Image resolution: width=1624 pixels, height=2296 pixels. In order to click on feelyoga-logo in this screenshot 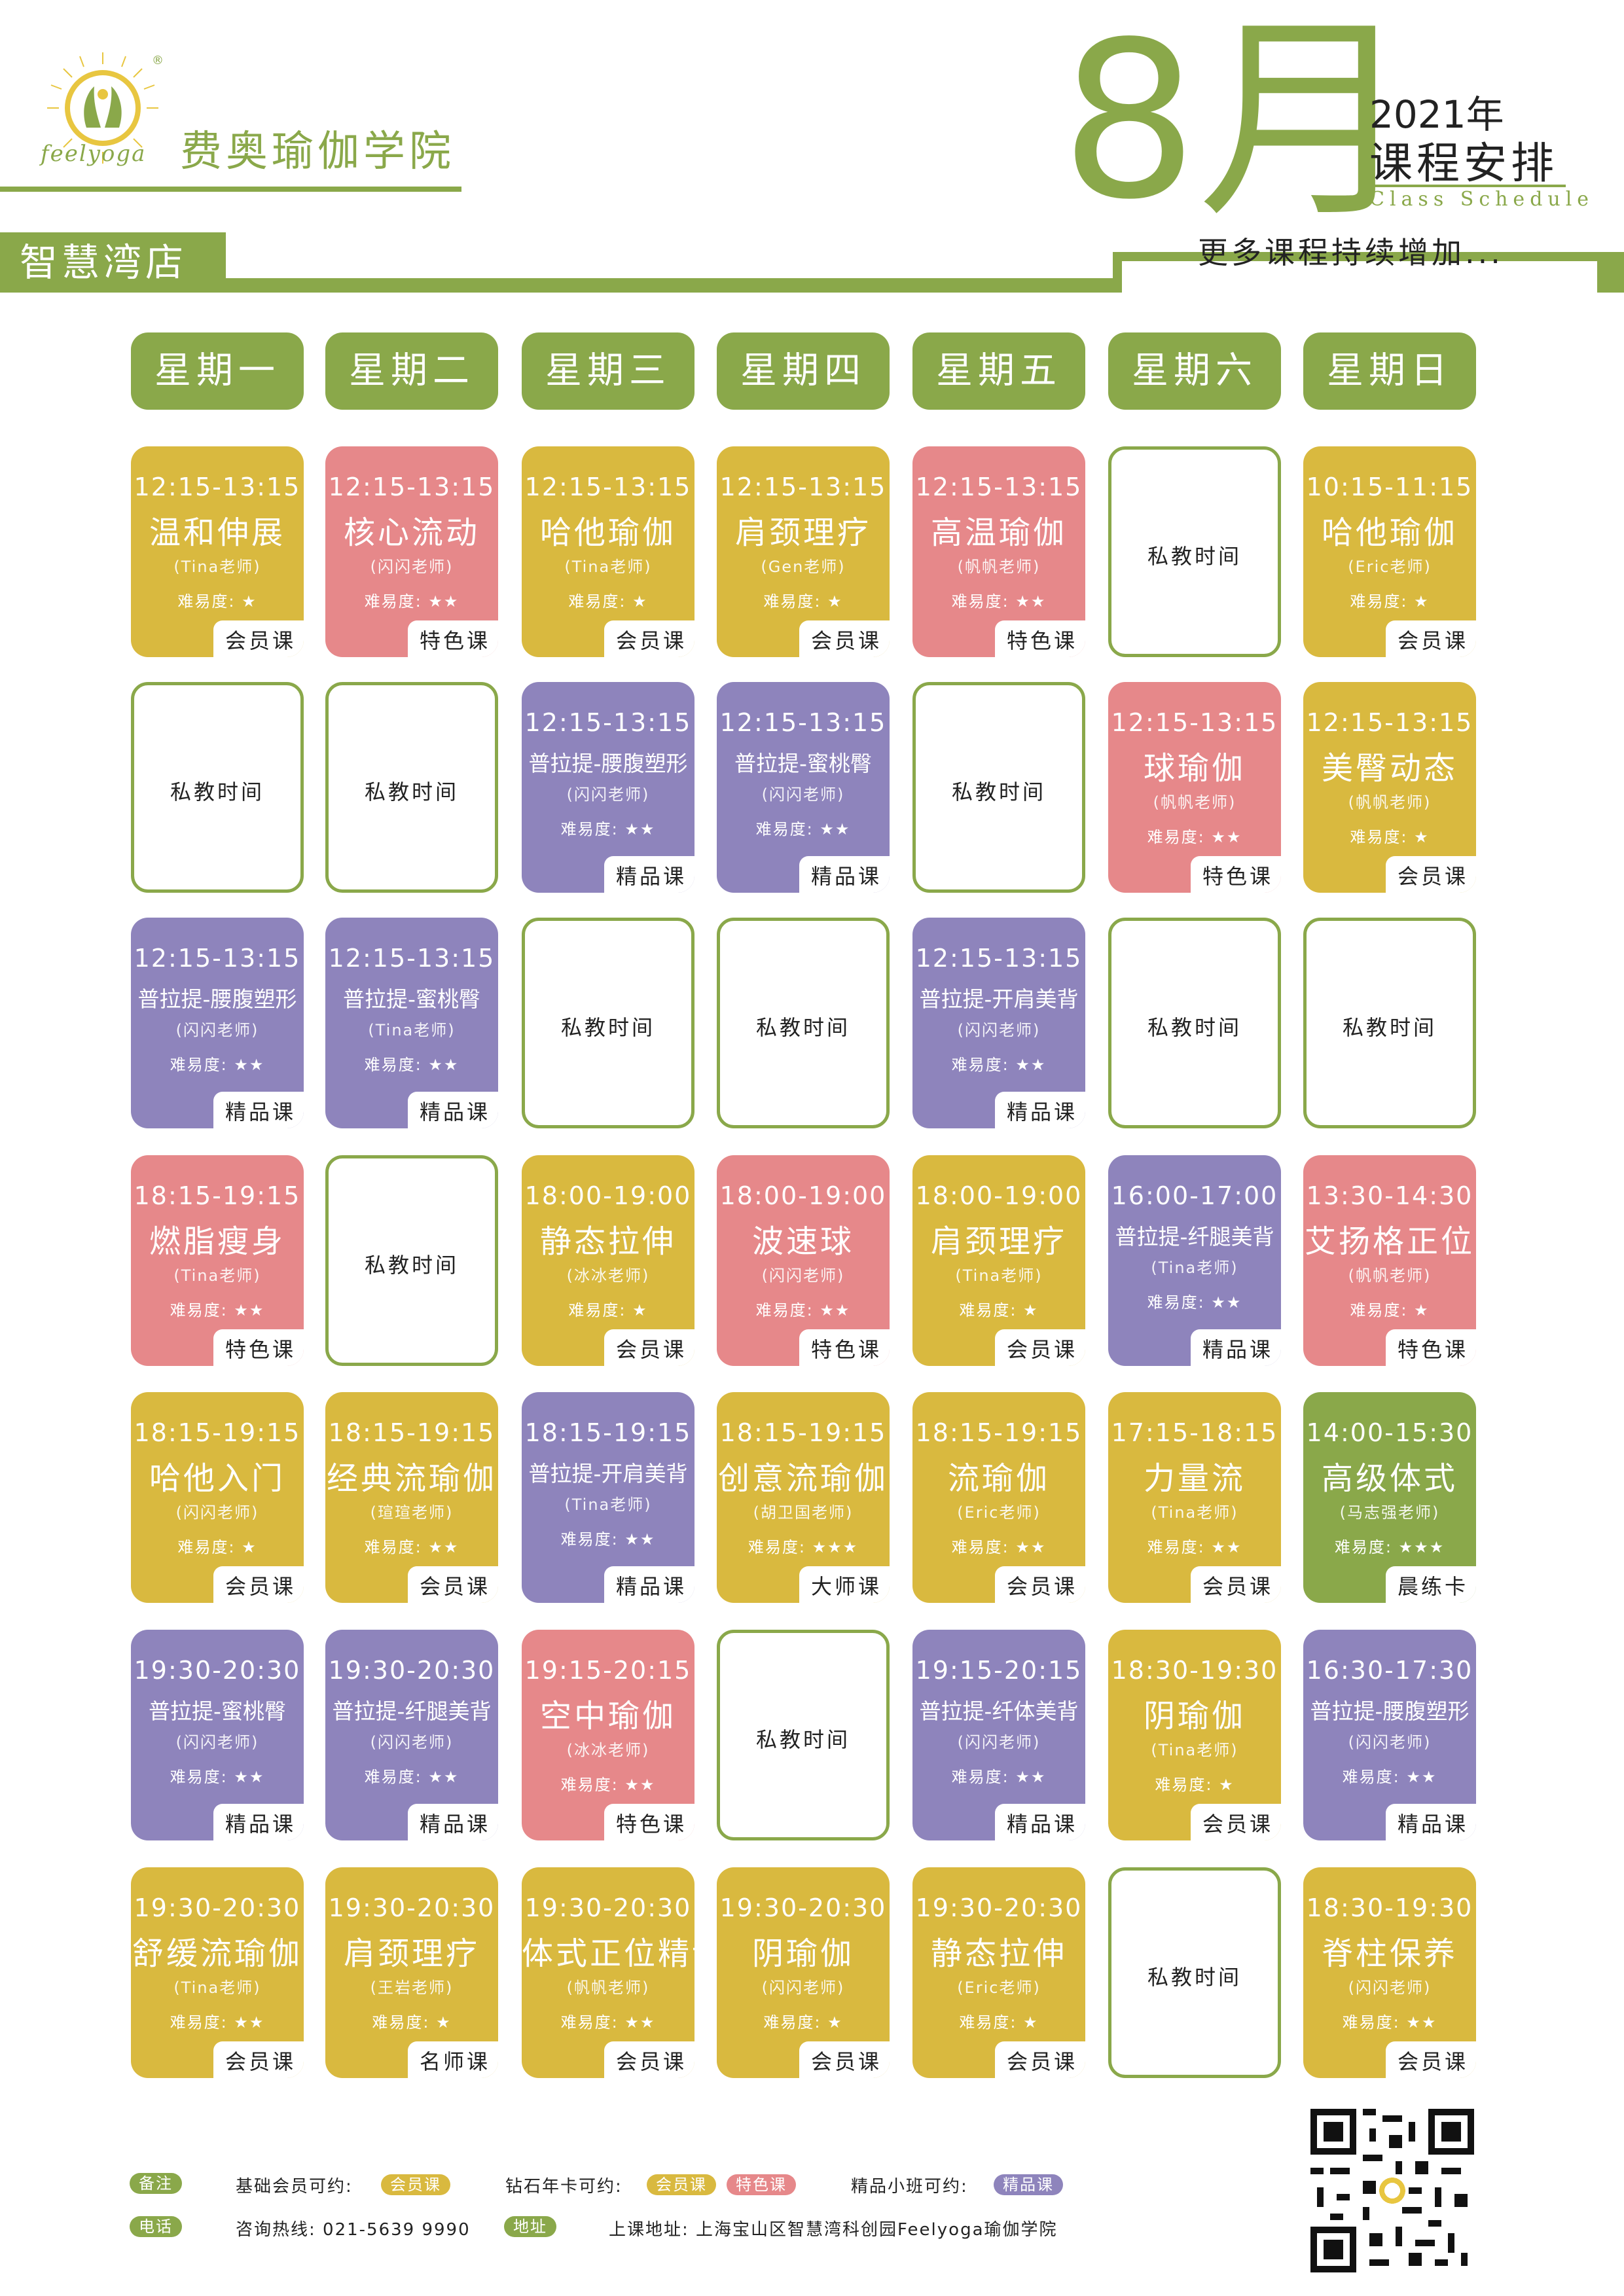, I will do `click(102, 108)`.